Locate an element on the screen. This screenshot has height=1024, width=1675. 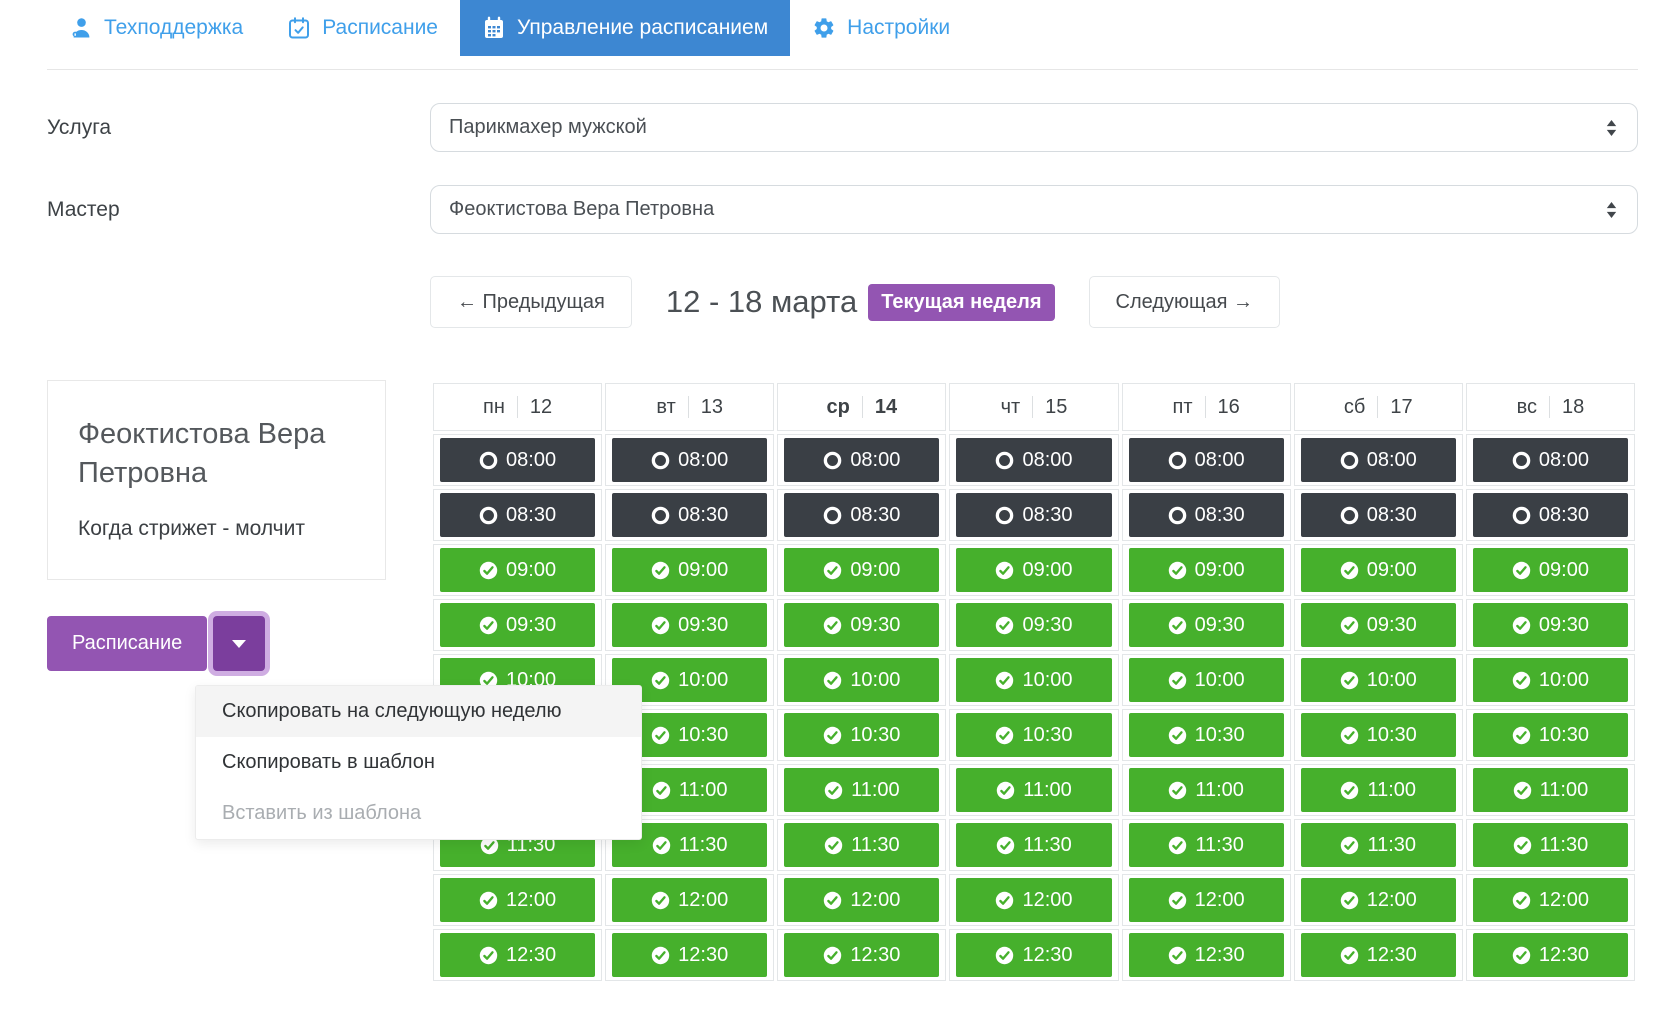
time-slot-пн-12:30: 12:30 is located at coordinates (518, 955).